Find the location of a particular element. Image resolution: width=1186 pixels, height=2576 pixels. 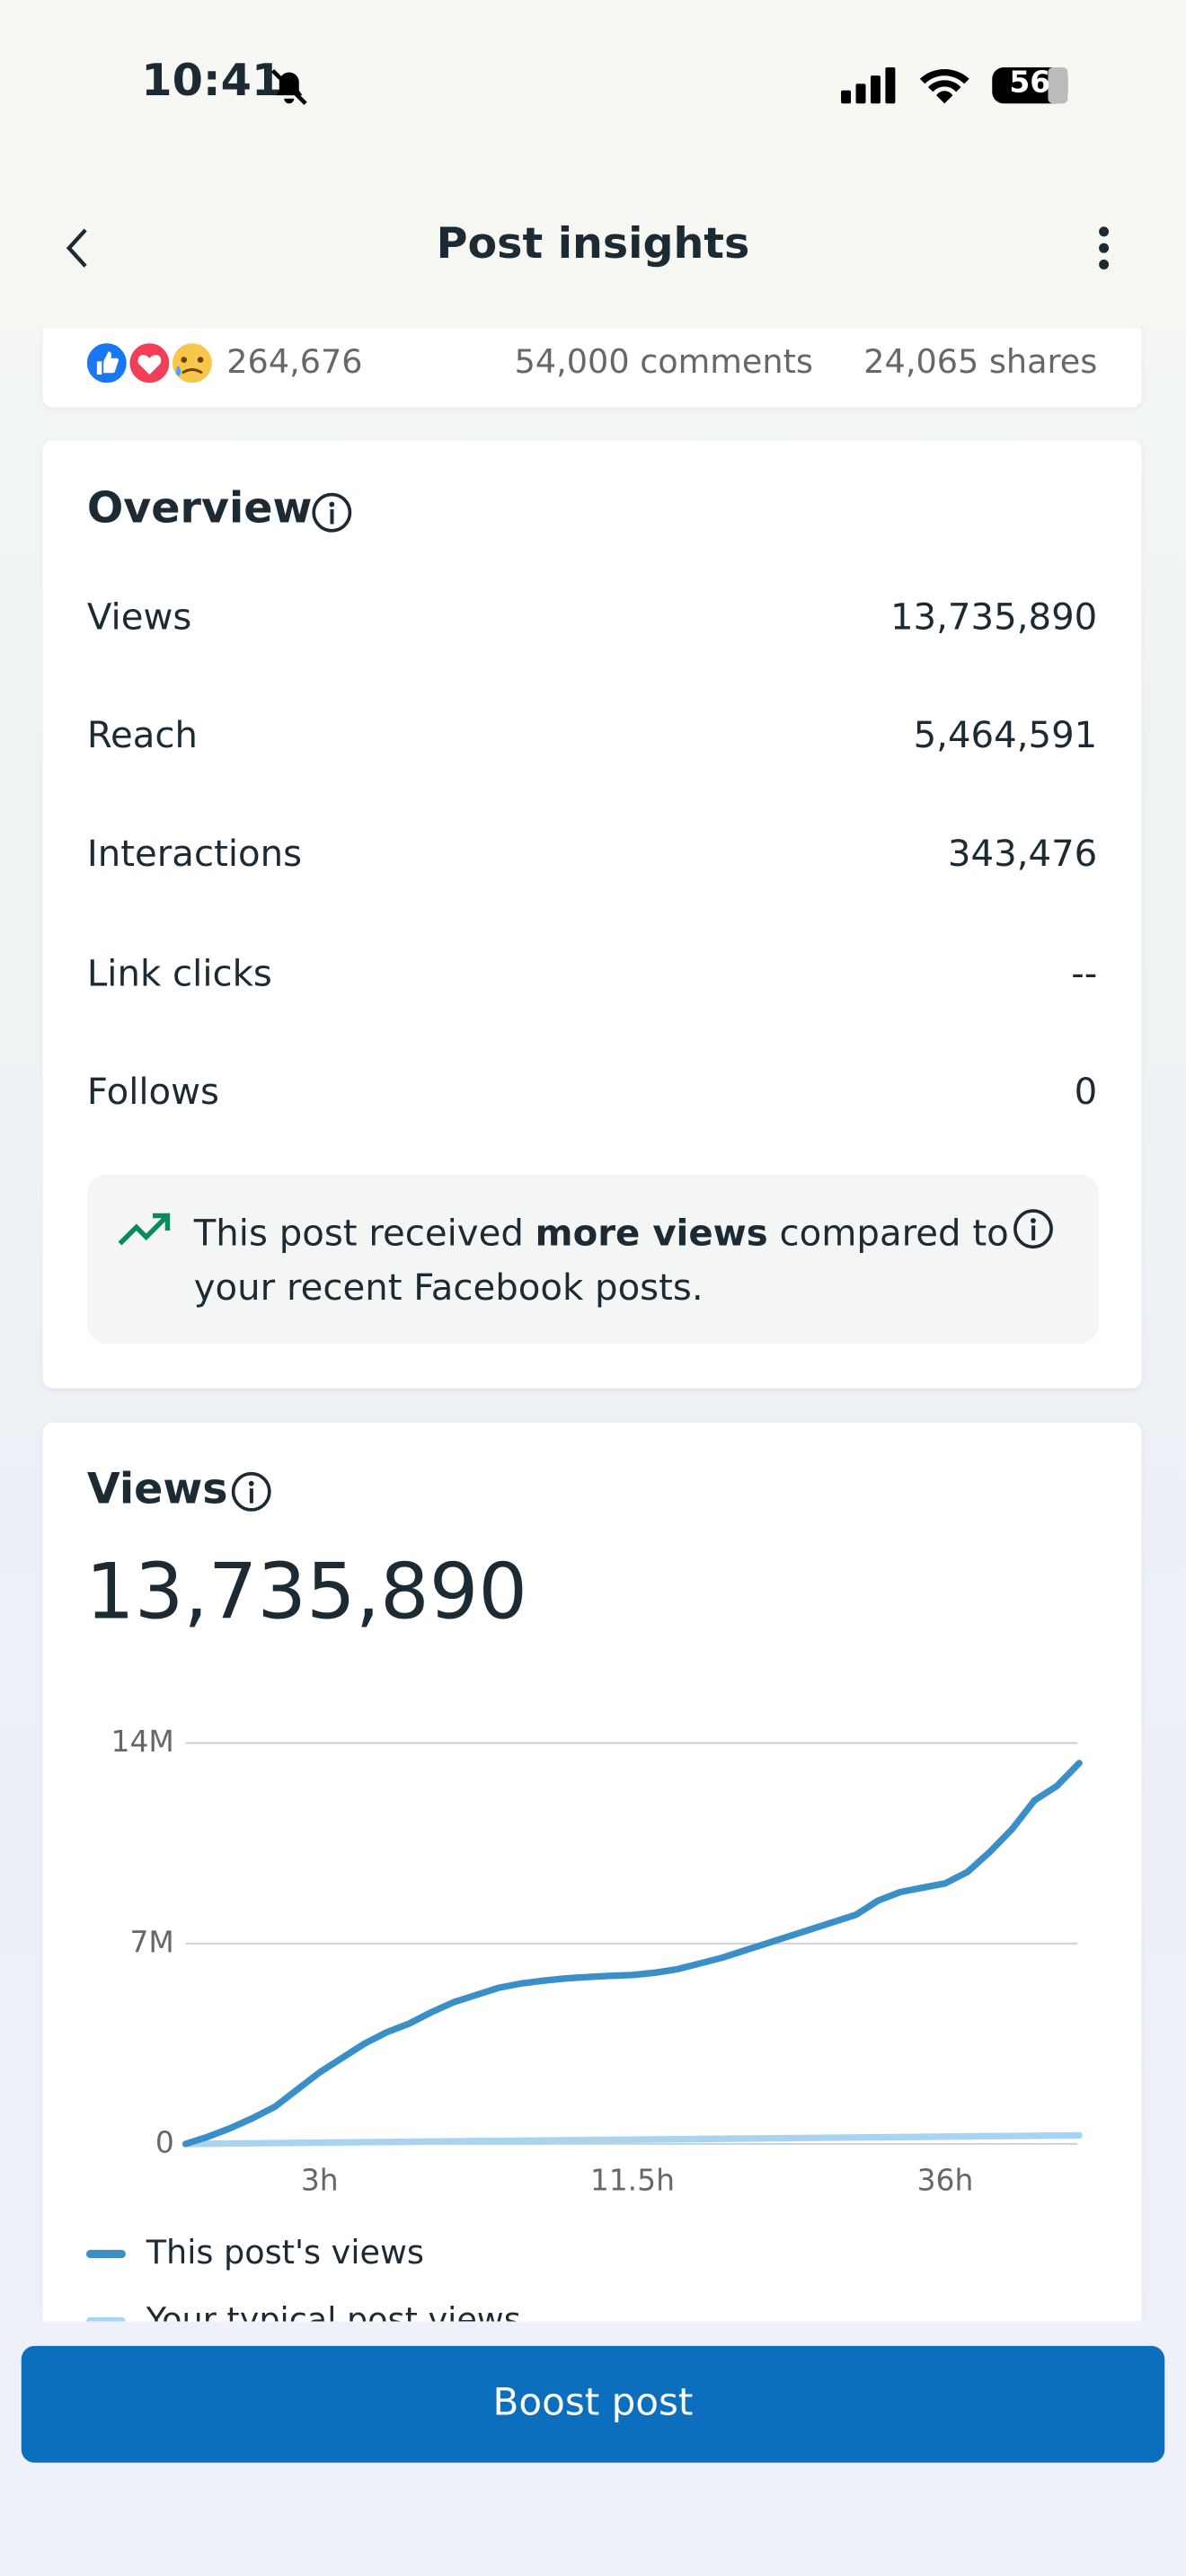

views-title: Views is located at coordinates (157, 1490).